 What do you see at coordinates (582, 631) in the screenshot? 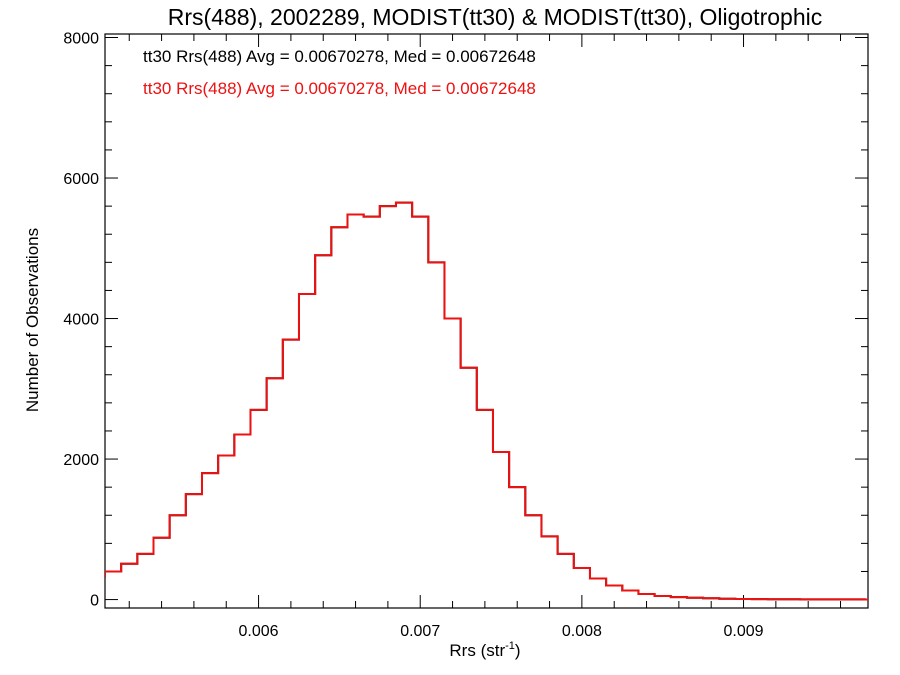
I see `x-tick-label: 0.008` at bounding box center [582, 631].